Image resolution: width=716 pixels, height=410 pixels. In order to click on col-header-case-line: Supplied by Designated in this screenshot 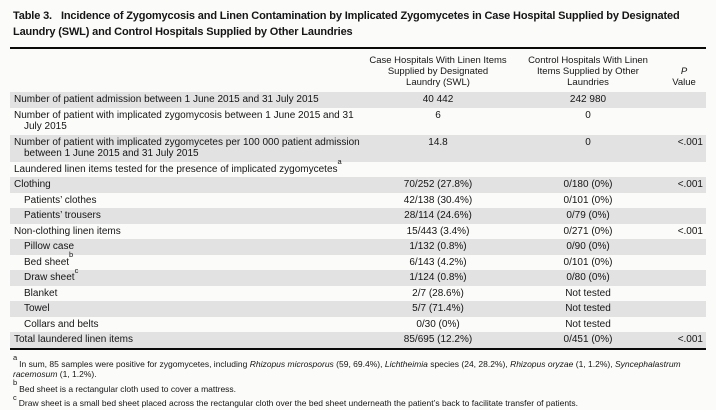, I will do `click(438, 71)`.